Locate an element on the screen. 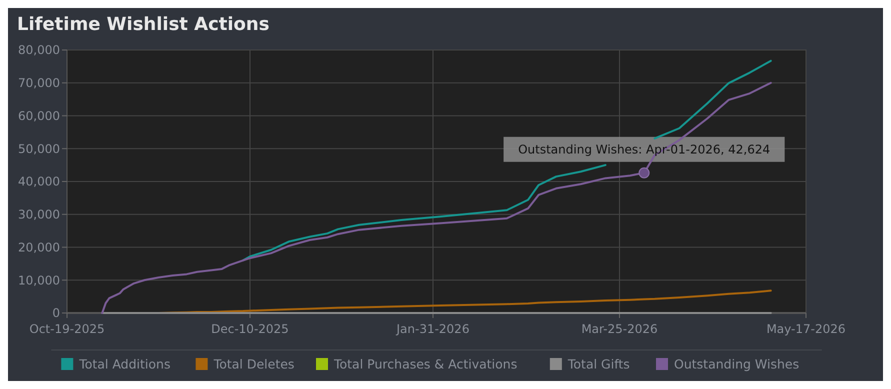 The image size is (891, 389). x-tick-label: Mar-25-2026 is located at coordinates (619, 329).